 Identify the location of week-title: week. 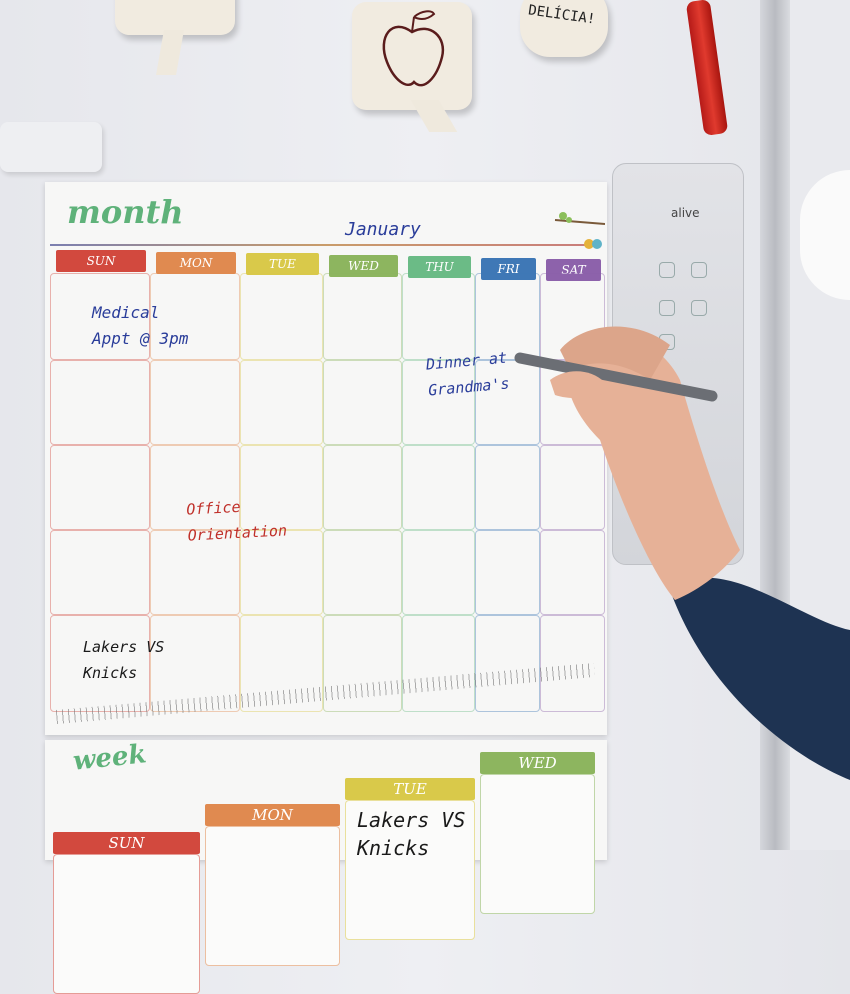
(109, 758).